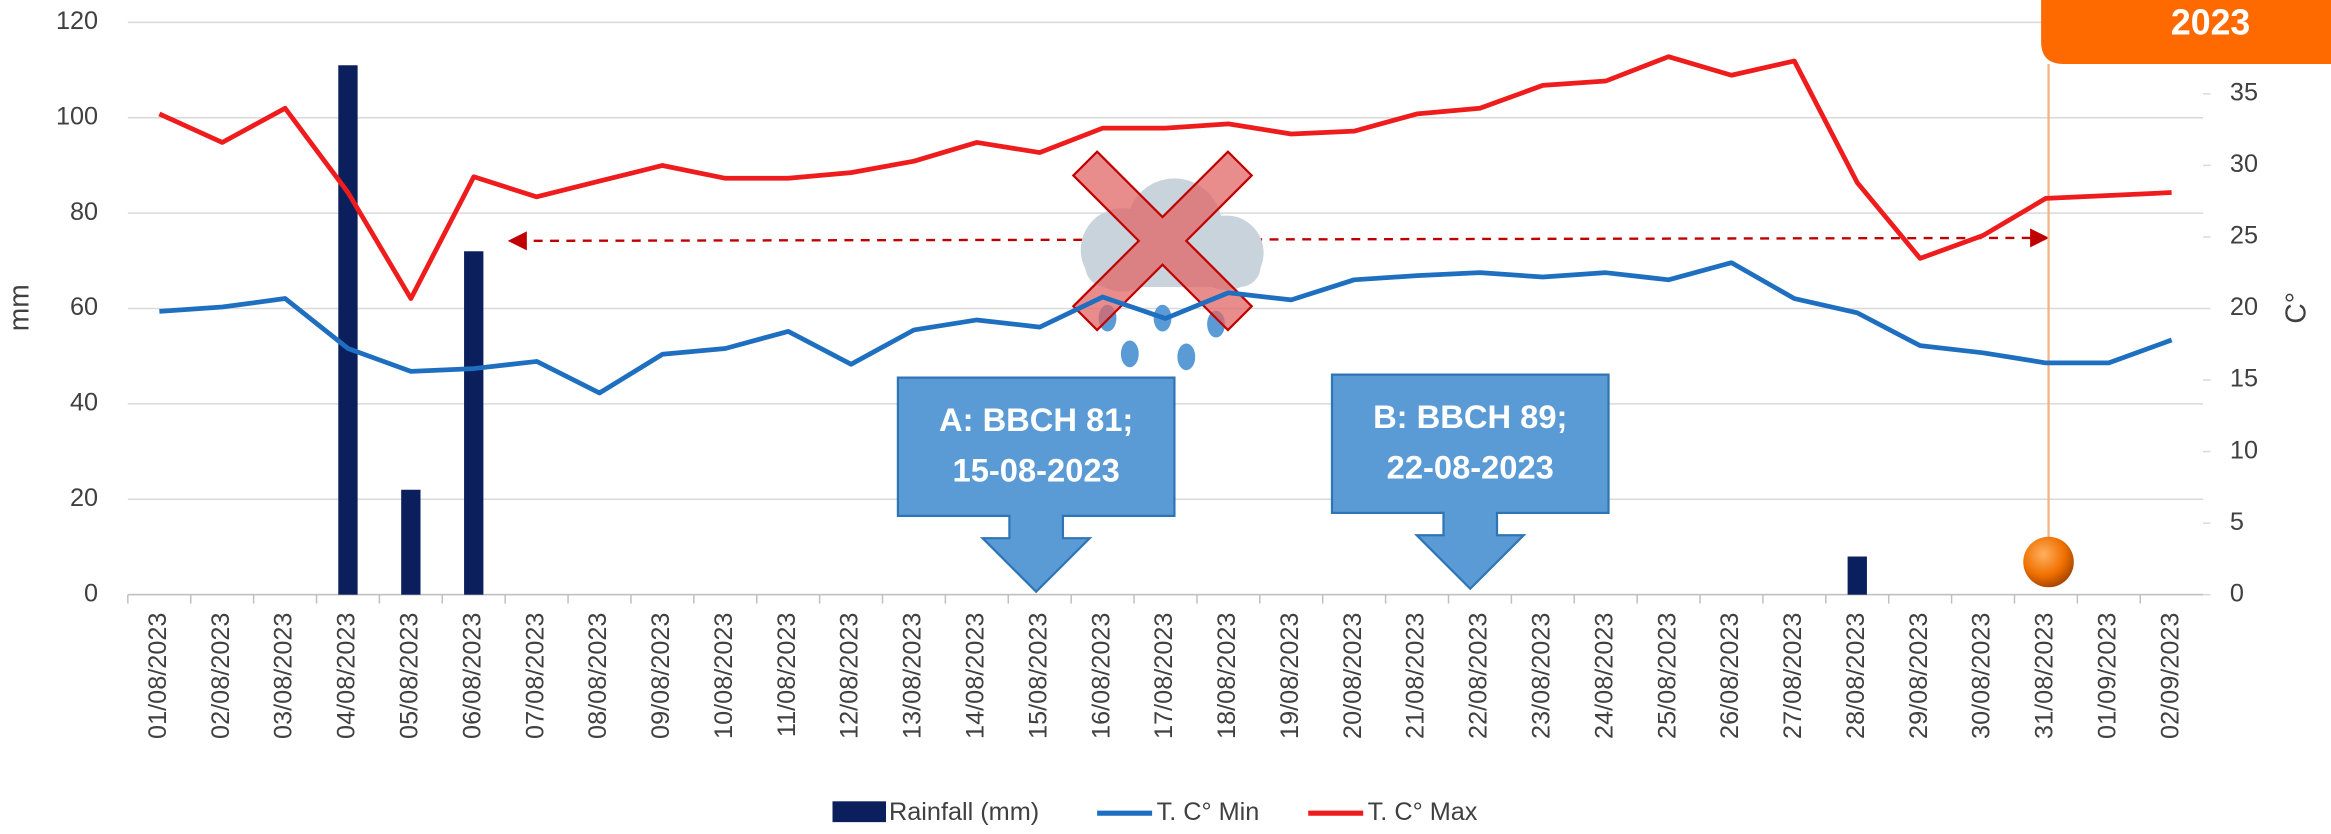 This screenshot has width=2331, height=834. Describe the element at coordinates (1278, 239) in the screenshot. I see `period-arrow` at that location.